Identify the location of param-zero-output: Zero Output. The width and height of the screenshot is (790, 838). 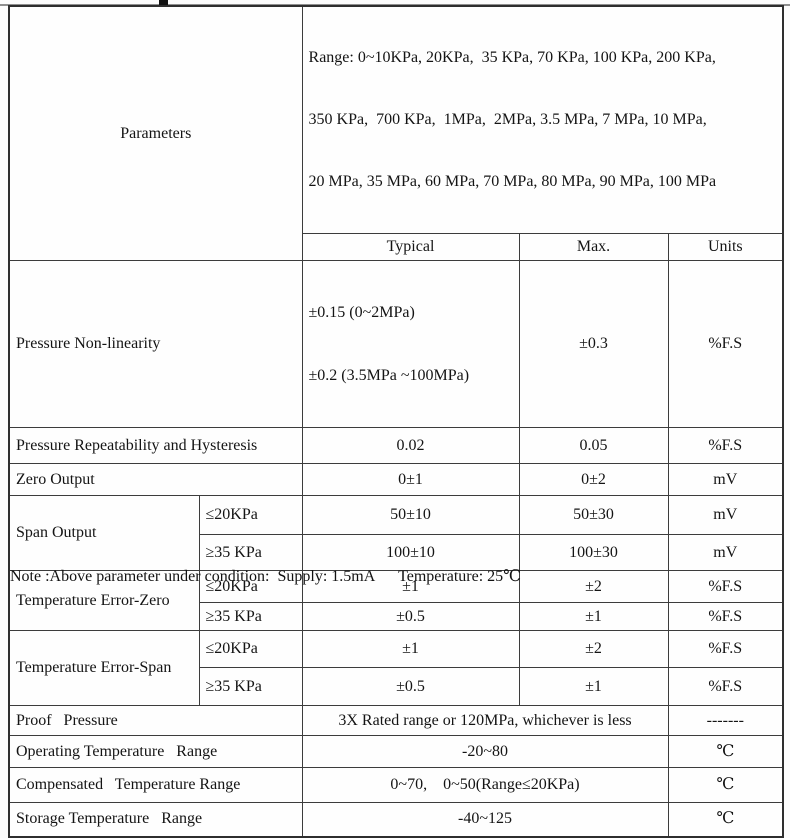
(155, 479).